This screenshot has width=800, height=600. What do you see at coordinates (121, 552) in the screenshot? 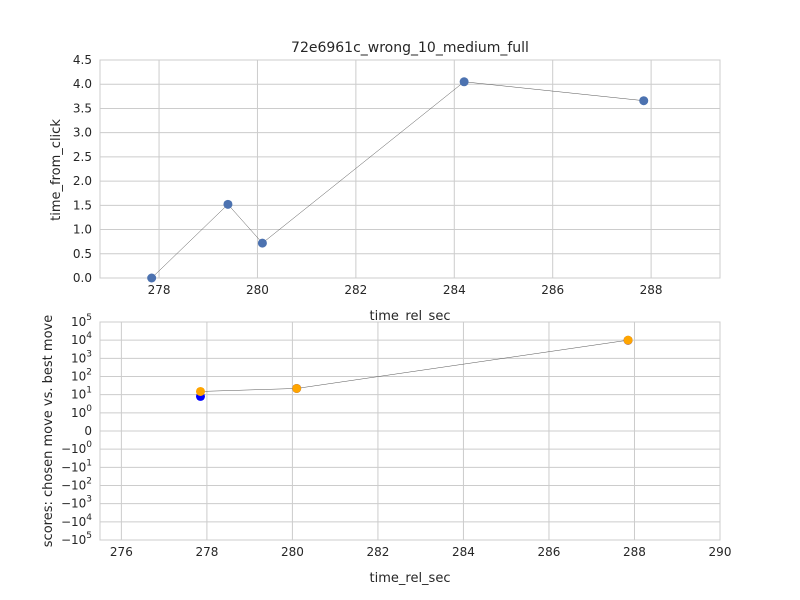
I see `bottom-x-tick-label: 276` at bounding box center [121, 552].